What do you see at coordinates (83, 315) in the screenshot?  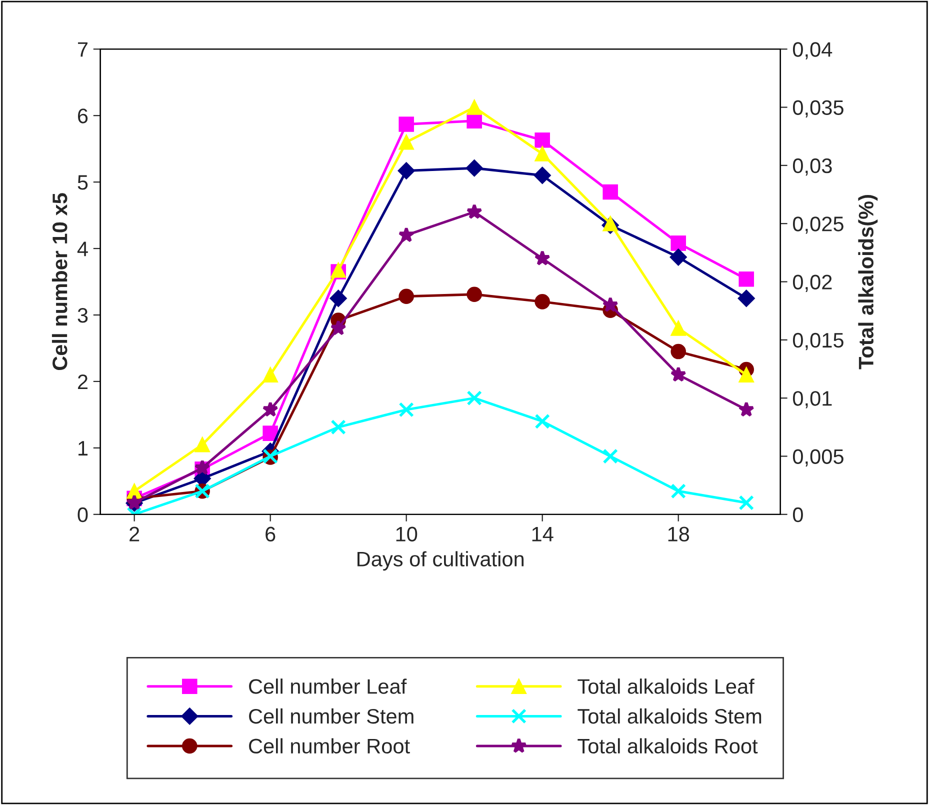 I see `y-tick-label: 3` at bounding box center [83, 315].